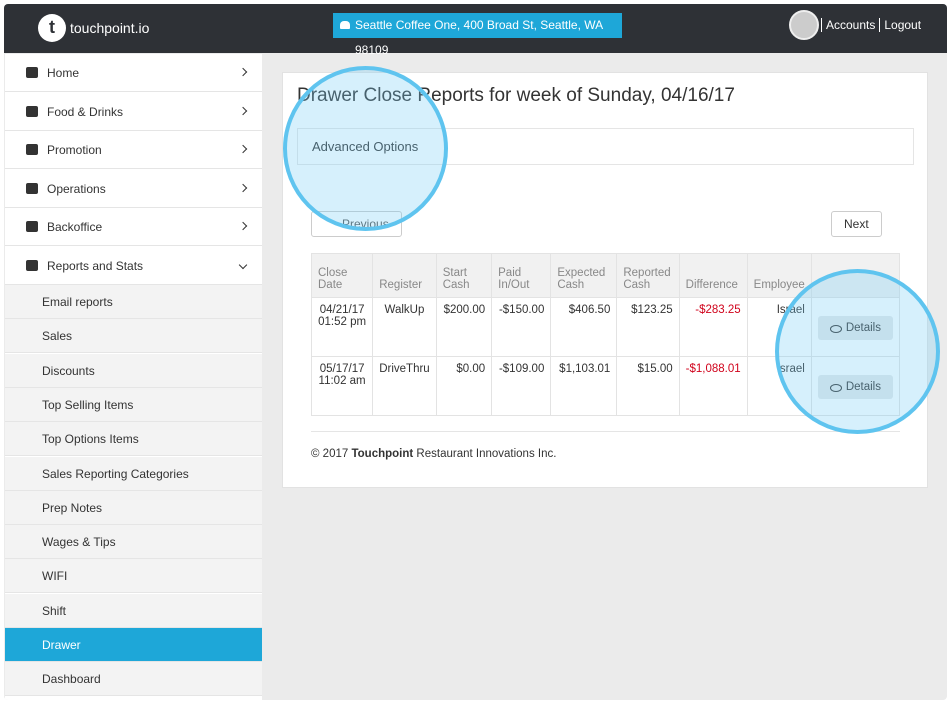  What do you see at coordinates (133, 227) in the screenshot?
I see `menu-item: Backoffice` at bounding box center [133, 227].